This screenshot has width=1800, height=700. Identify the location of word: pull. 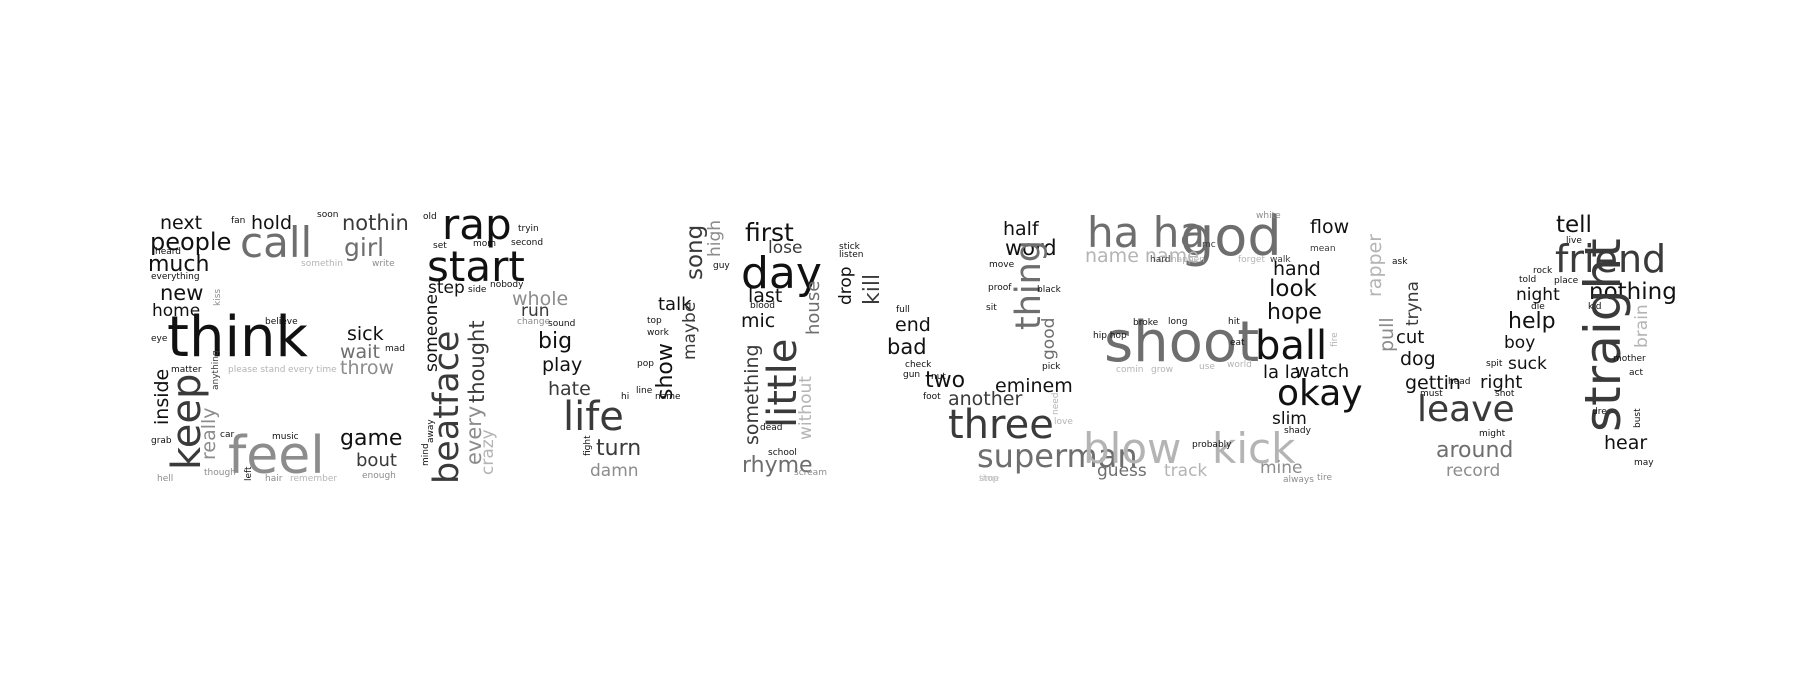
(1387, 334).